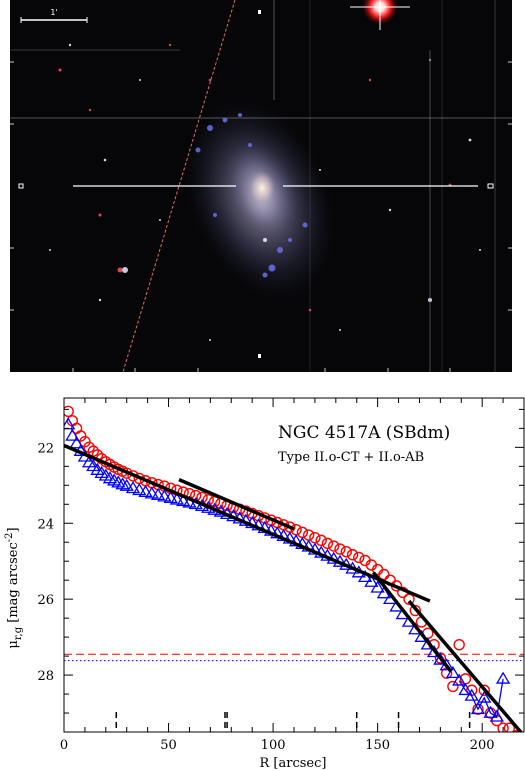 This screenshot has width=525, height=771. Describe the element at coordinates (45, 448) in the screenshot. I see `y-tick-label: 22` at that location.